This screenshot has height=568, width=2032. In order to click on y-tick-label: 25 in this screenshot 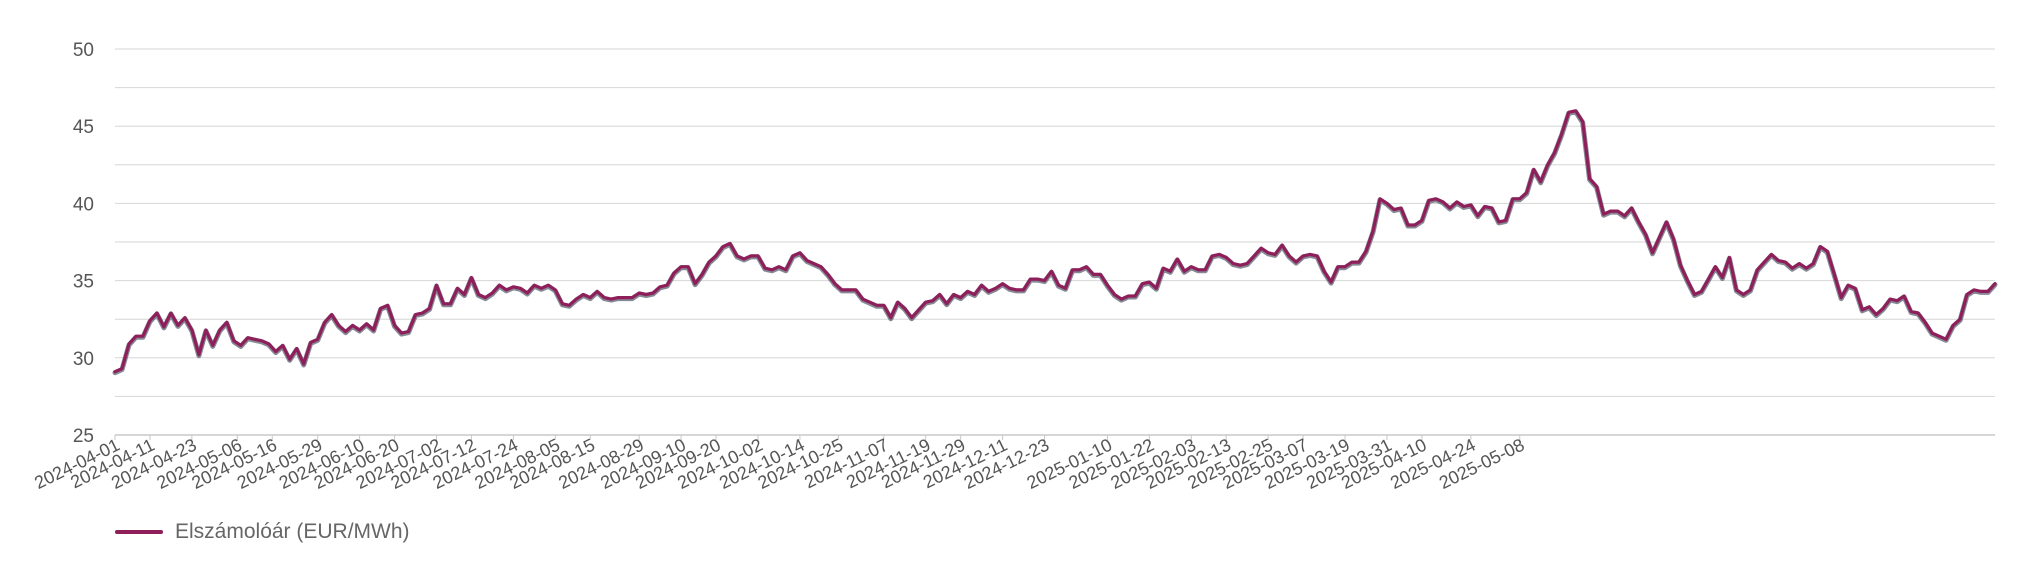, I will do `click(83, 436)`.